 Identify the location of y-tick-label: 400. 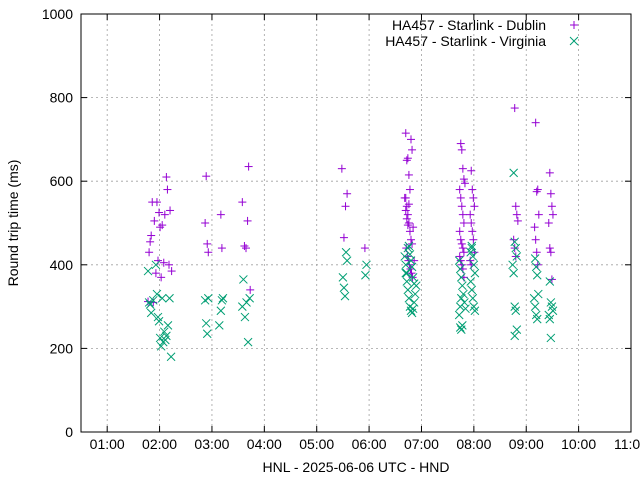
(62, 265).